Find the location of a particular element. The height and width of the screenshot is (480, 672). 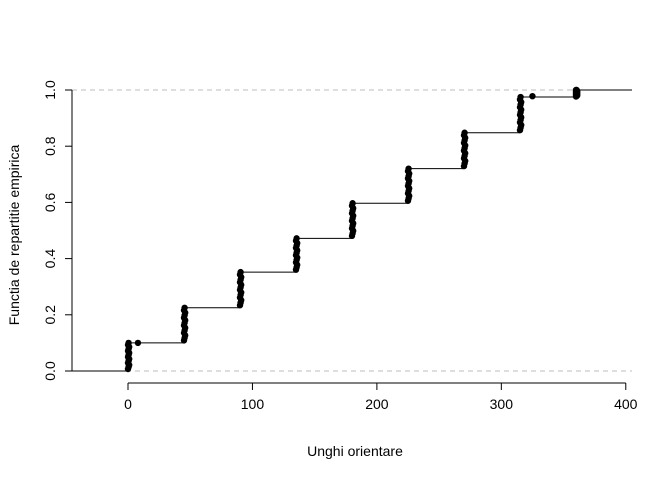

x-tick-label-200: 200 is located at coordinates (377, 404).